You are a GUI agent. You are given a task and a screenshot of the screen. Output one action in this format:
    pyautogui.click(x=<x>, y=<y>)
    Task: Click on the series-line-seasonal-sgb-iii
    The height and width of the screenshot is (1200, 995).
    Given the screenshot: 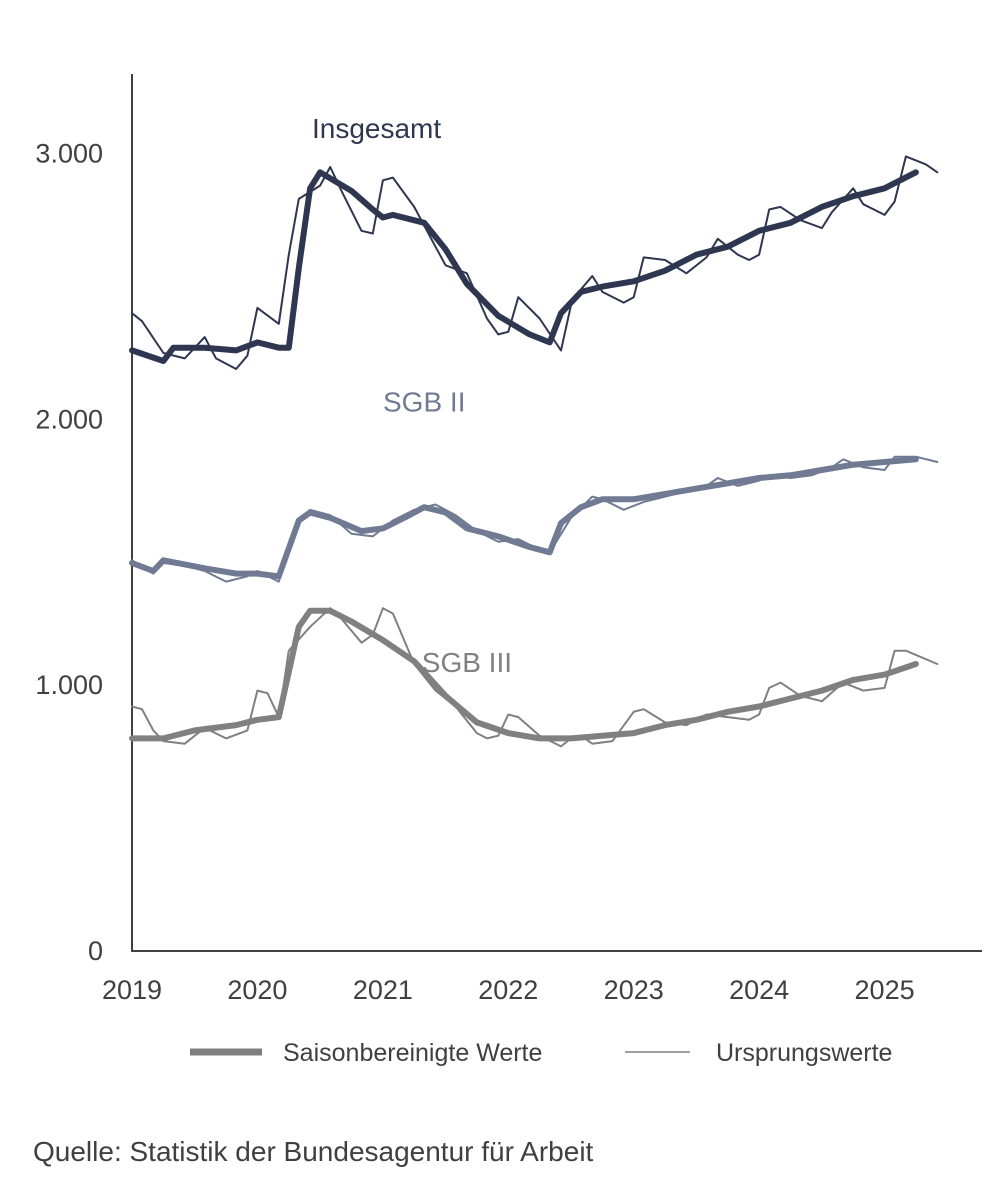 What is the action you would take?
    pyautogui.click(x=524, y=674)
    